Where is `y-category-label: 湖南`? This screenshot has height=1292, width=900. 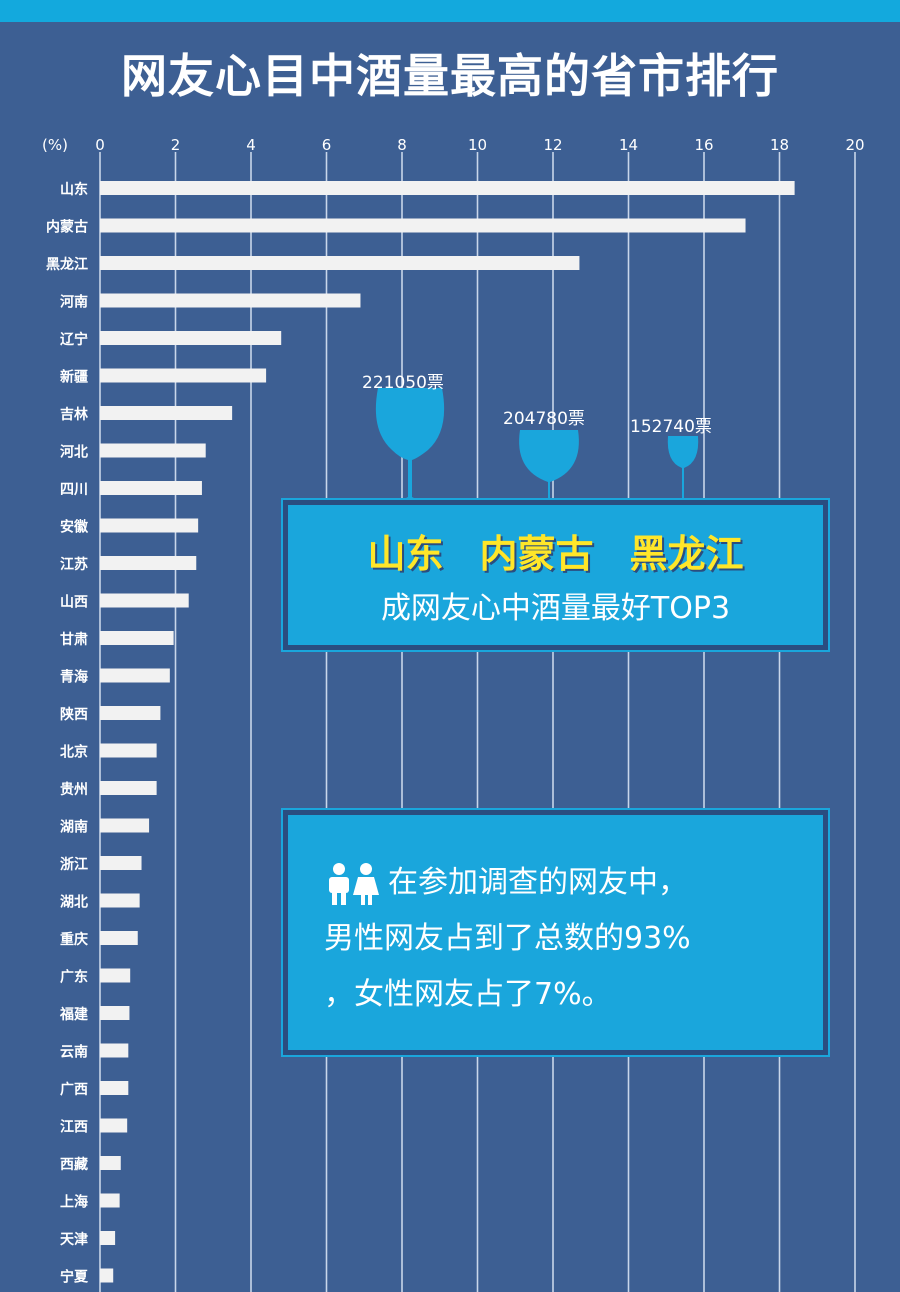
y-category-label: 湖南 is located at coordinates (74, 827).